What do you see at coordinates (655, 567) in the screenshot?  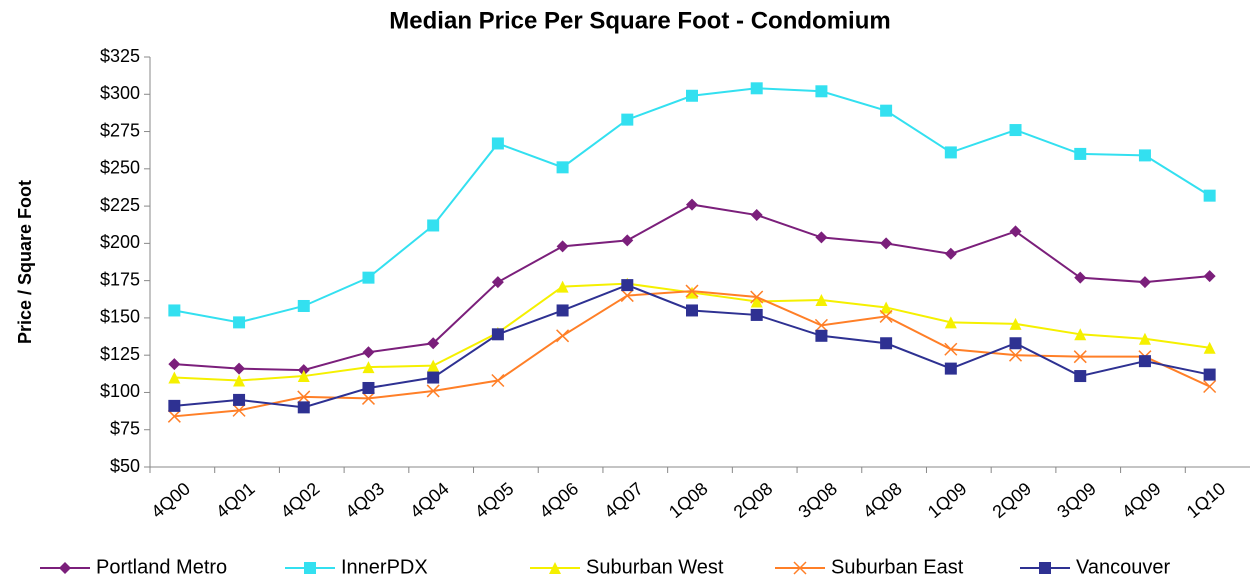 I see `legend-label: Suburban West` at bounding box center [655, 567].